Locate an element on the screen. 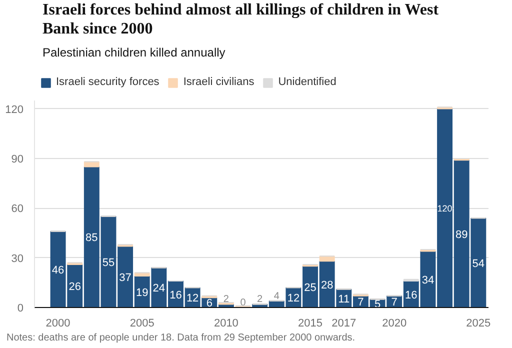 The image size is (512, 348). data-label: 0 is located at coordinates (243, 303).